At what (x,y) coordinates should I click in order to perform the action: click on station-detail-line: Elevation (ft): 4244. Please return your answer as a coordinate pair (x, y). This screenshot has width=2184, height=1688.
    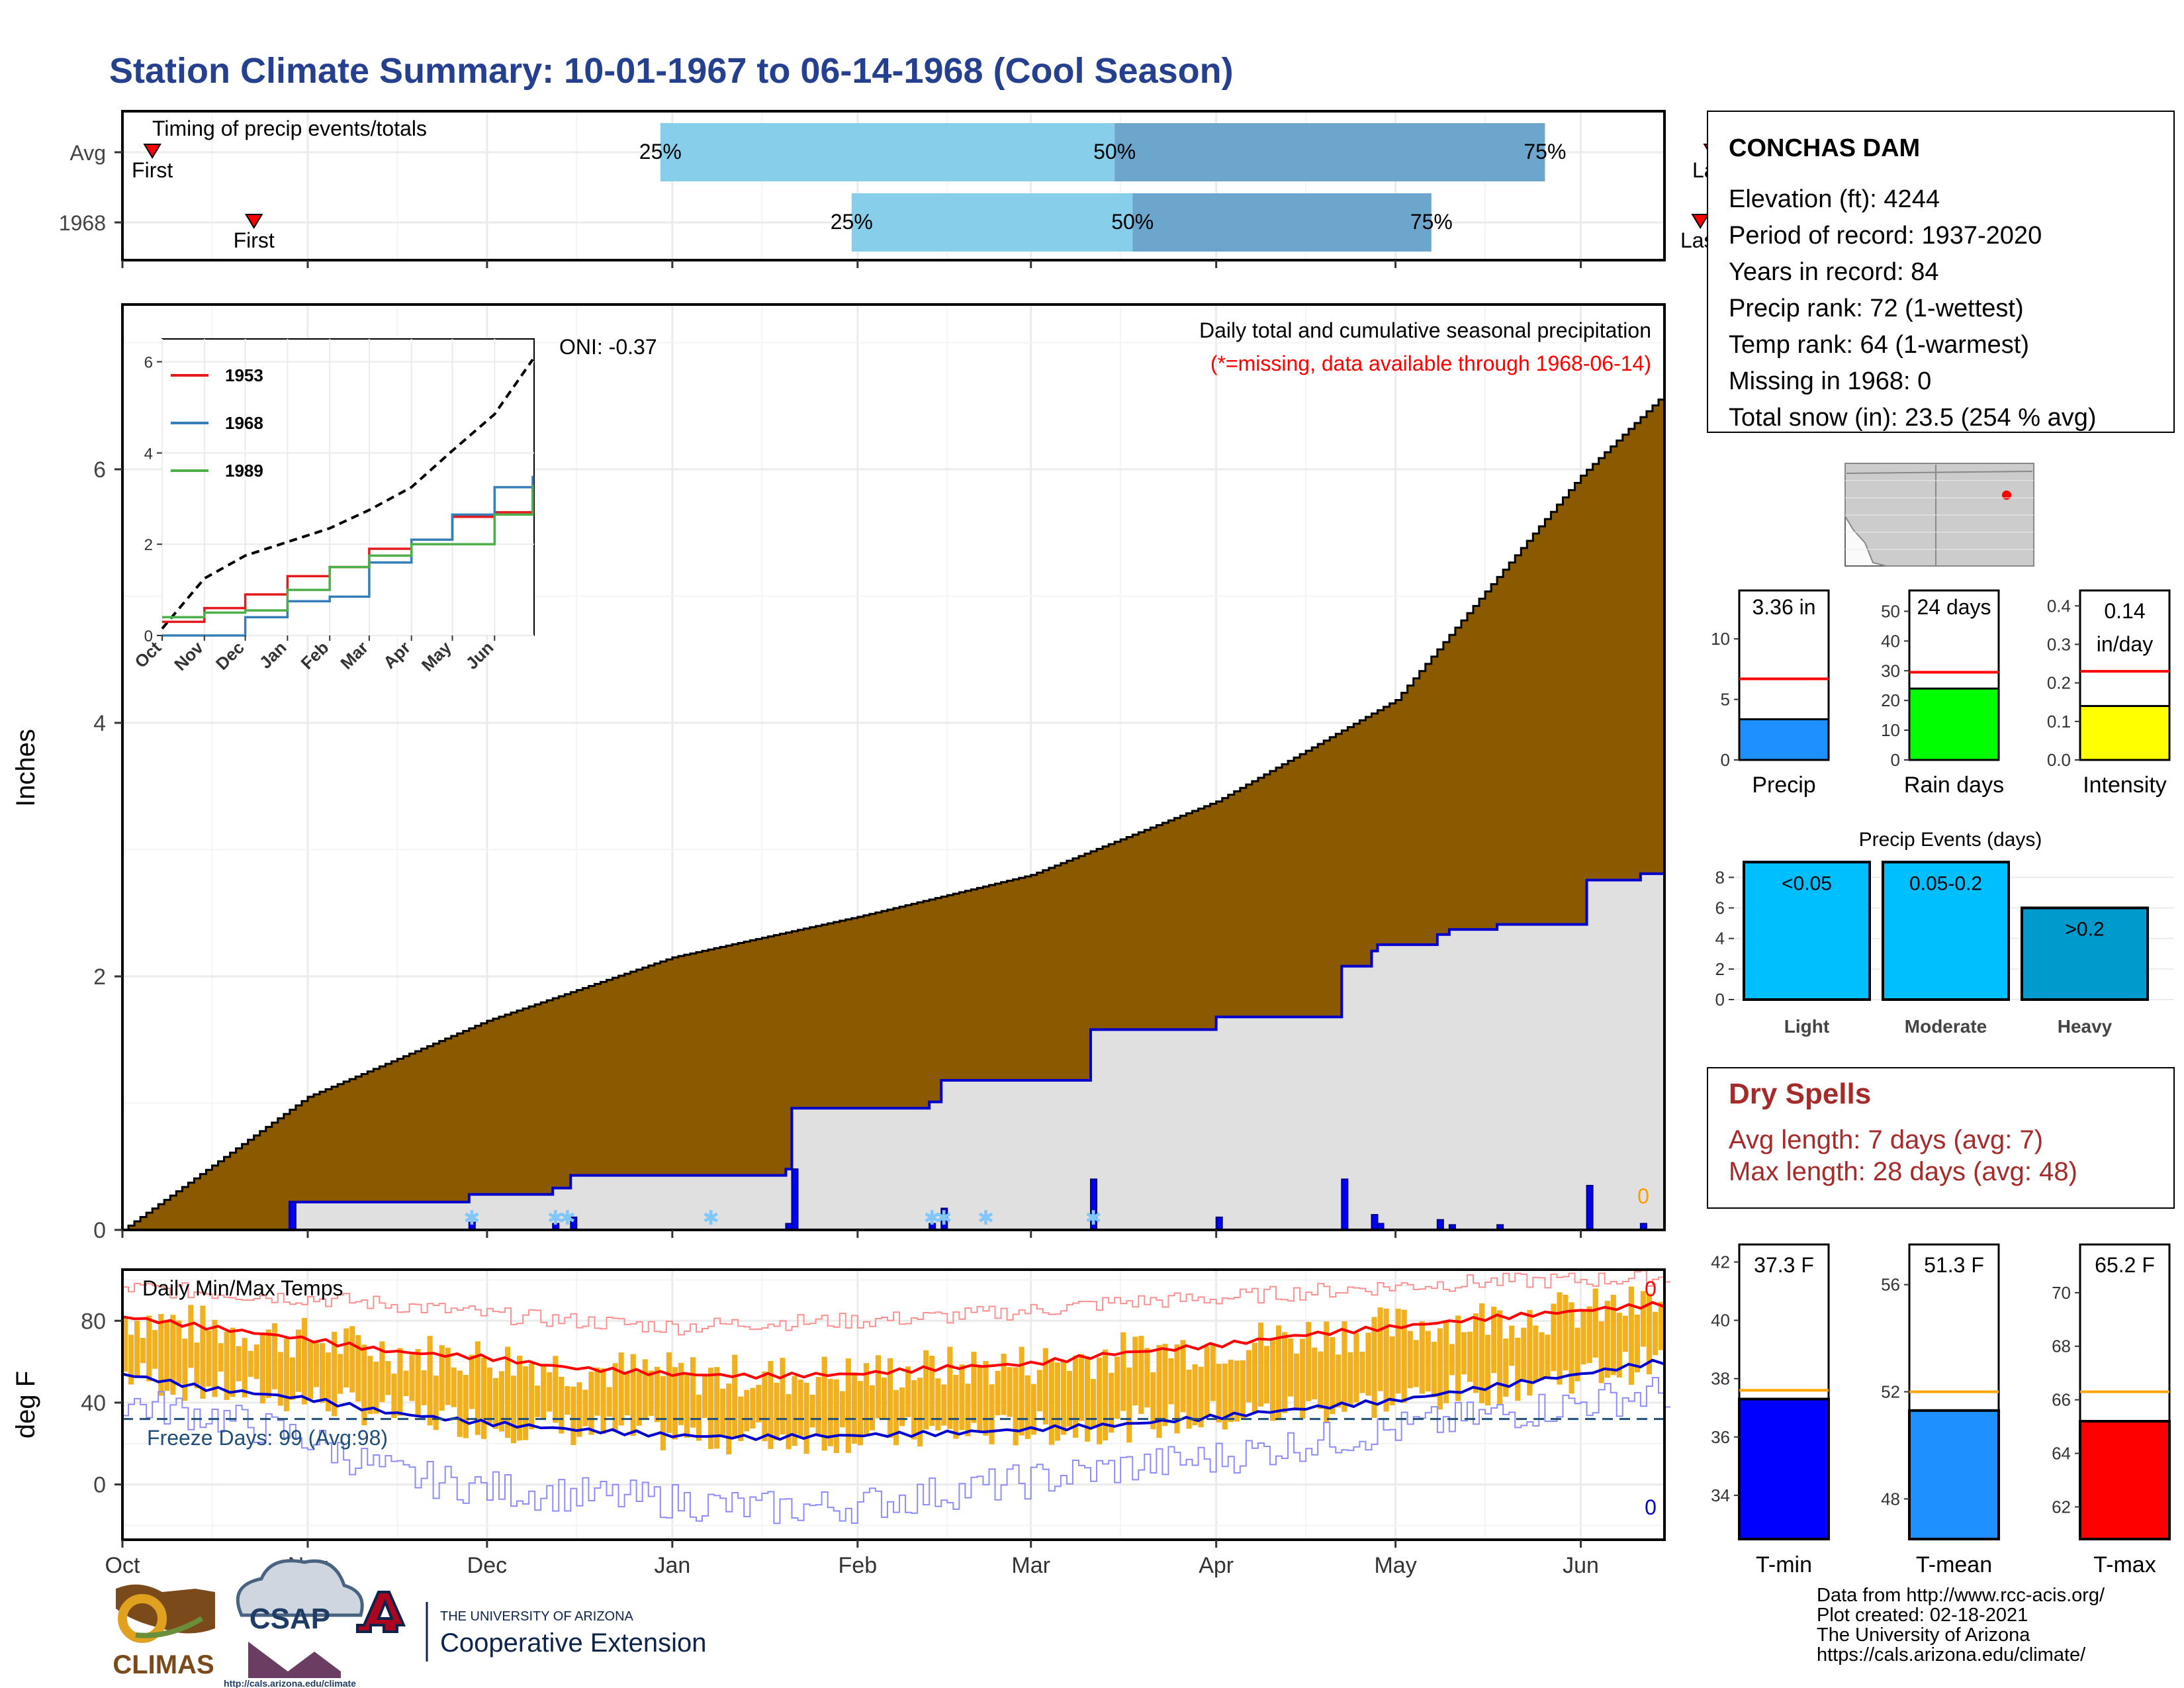
    Looking at the image, I should click on (1834, 199).